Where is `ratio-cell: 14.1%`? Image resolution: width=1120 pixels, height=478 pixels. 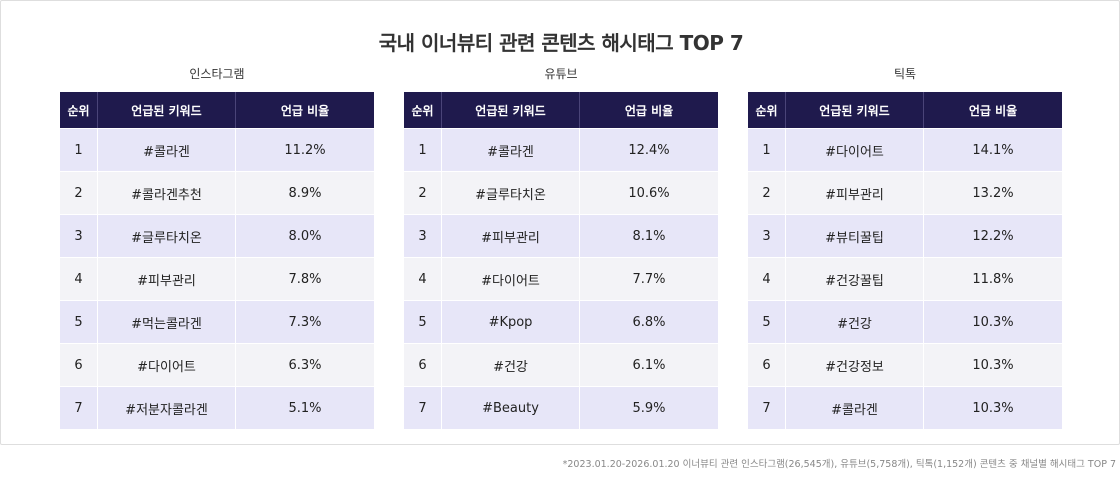 ratio-cell: 14.1% is located at coordinates (993, 150).